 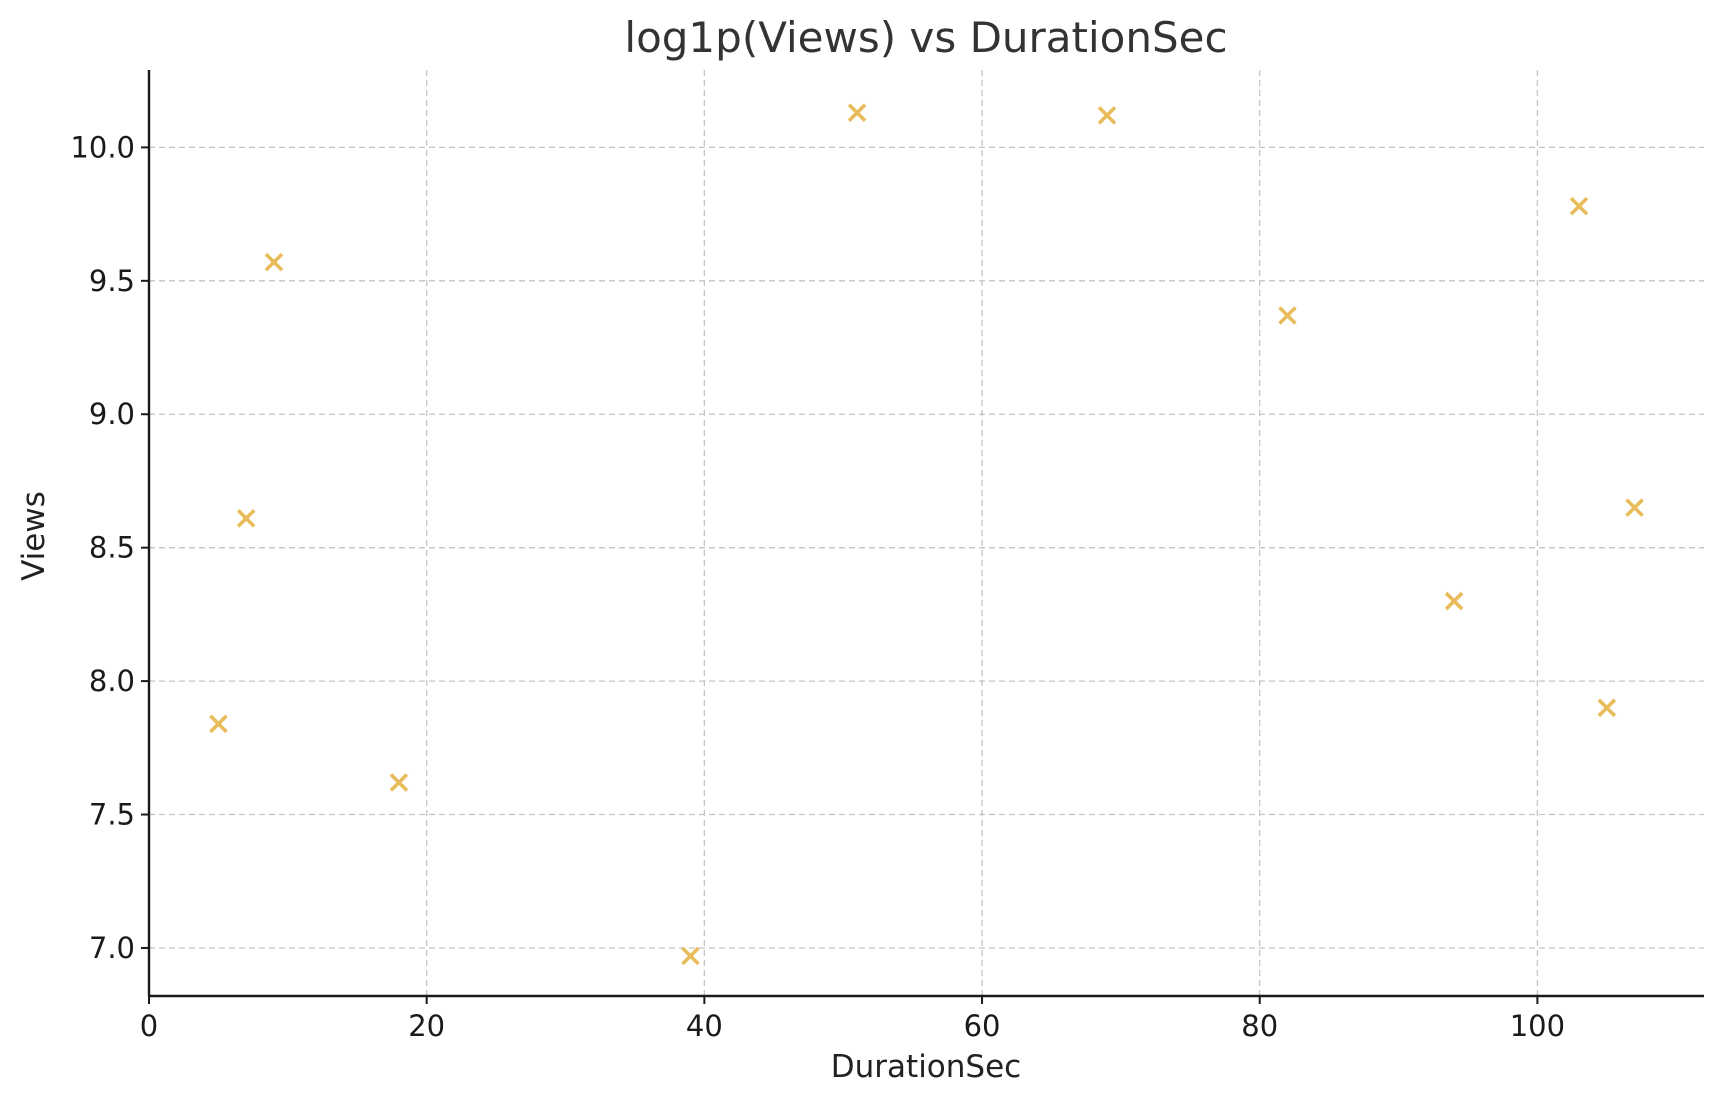 What do you see at coordinates (1259, 1026) in the screenshot?
I see `x-tick-label-4: 80` at bounding box center [1259, 1026].